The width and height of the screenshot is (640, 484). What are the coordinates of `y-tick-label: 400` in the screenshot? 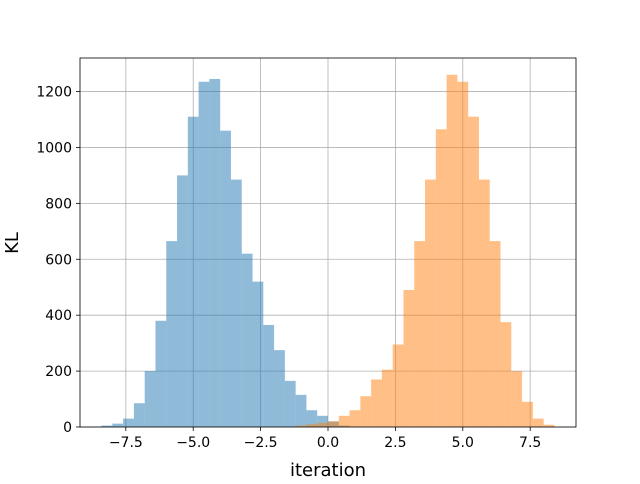 It's located at (58, 316).